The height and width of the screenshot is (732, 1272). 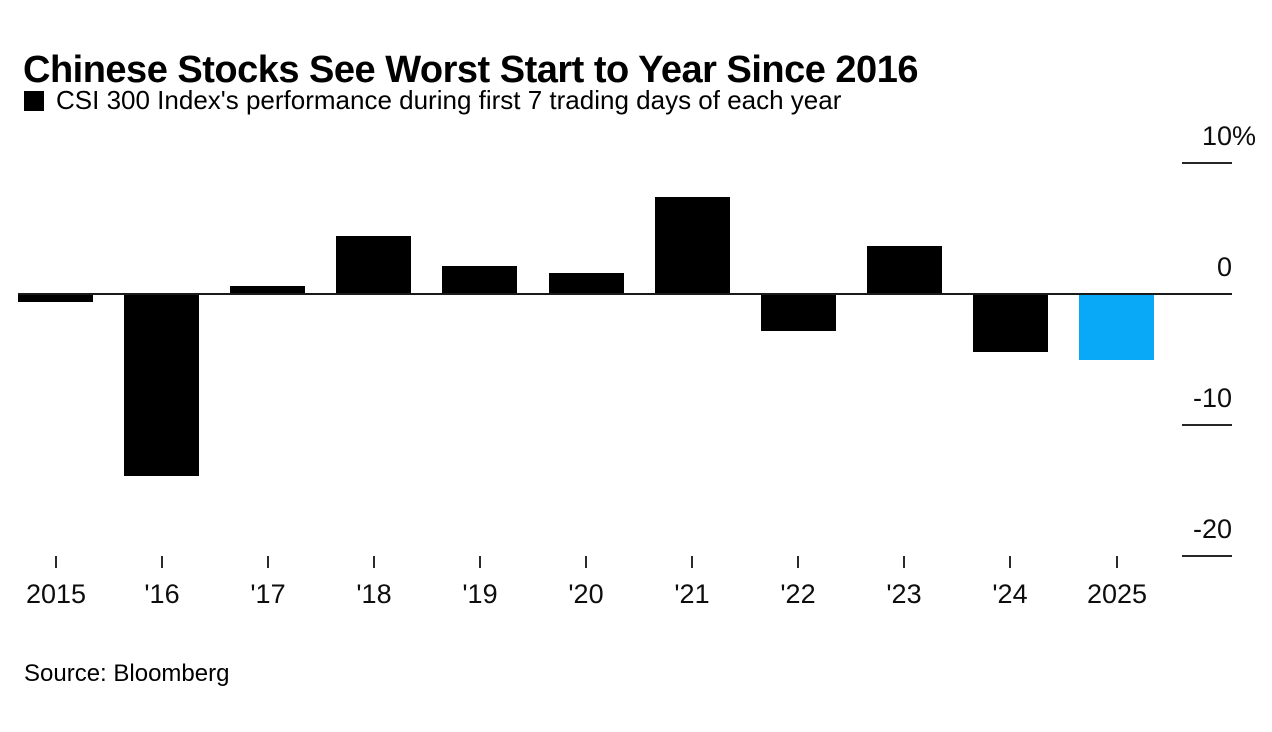 What do you see at coordinates (55, 298) in the screenshot?
I see `bar-2015` at bounding box center [55, 298].